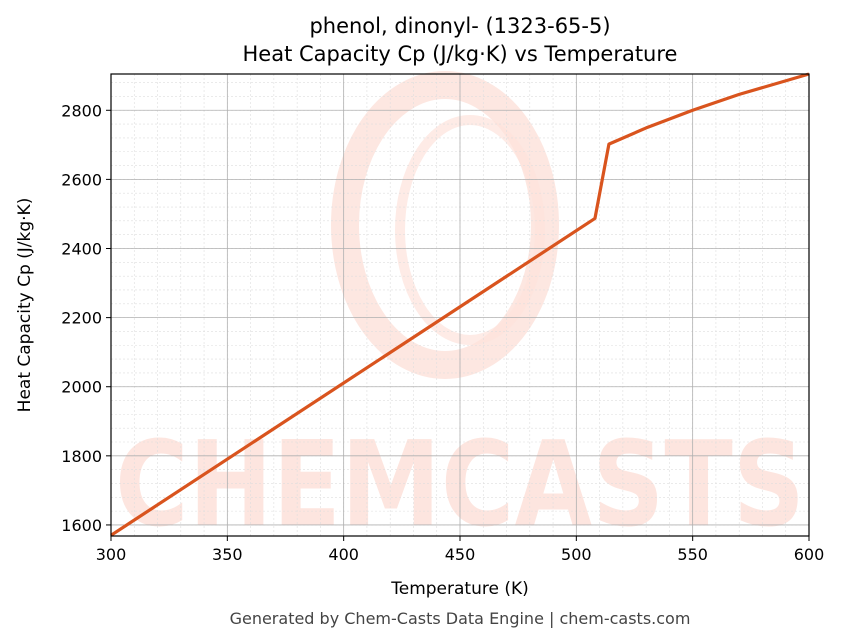  Describe the element at coordinates (809, 554) in the screenshot. I see `x-tick-label: 600` at that location.